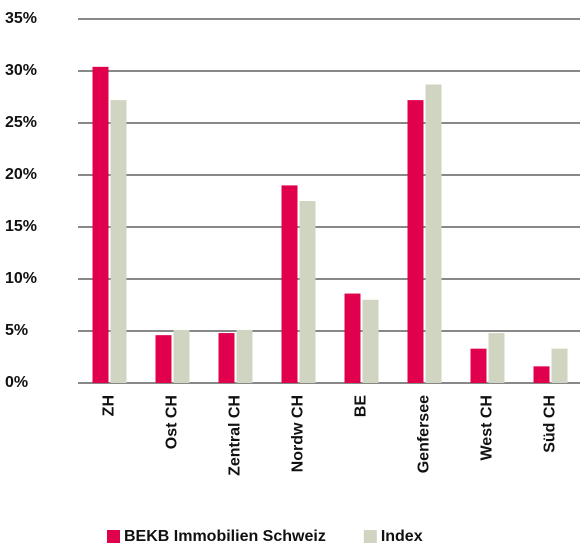 The width and height of the screenshot is (587, 546). What do you see at coordinates (16, 330) in the screenshot?
I see `y-tick-label: 5%` at bounding box center [16, 330].